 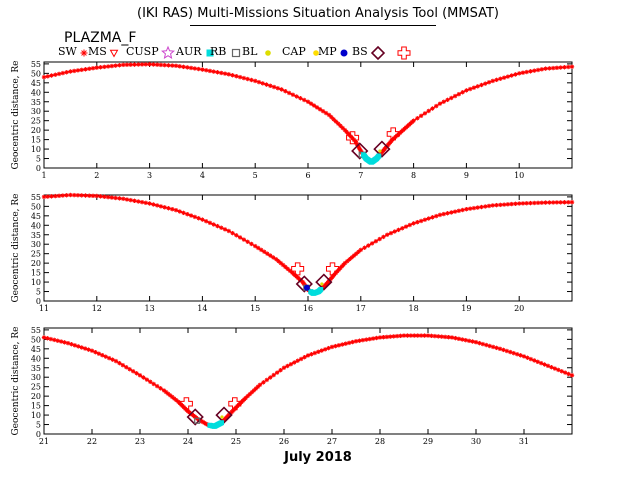 I want to click on bs-diamond-inbound, so click(x=360, y=151).